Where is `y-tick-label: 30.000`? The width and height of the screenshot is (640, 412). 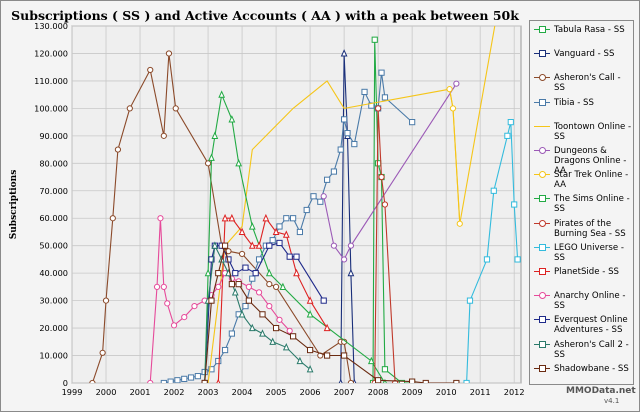 y-tick-label: 30.000 is located at coordinates (53, 301).